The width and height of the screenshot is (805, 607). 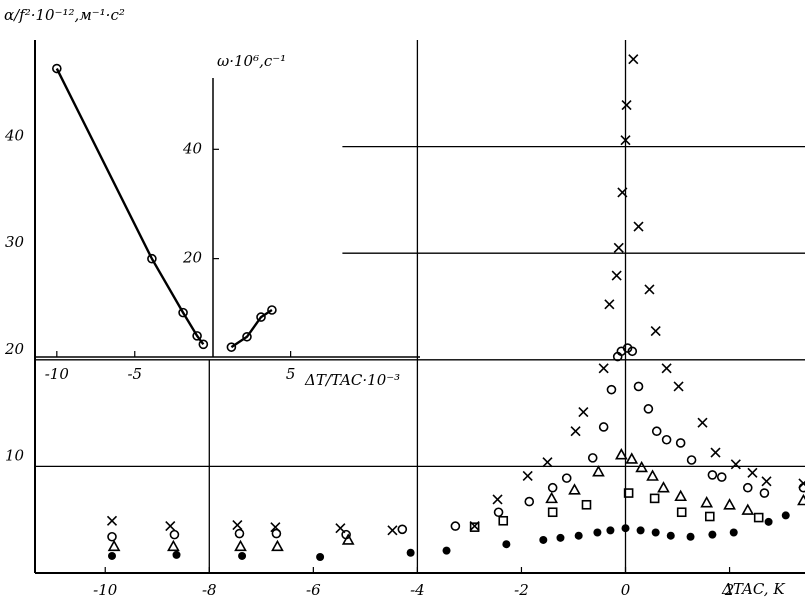 I want to click on x-tick-label: 0, so click(x=626, y=590).